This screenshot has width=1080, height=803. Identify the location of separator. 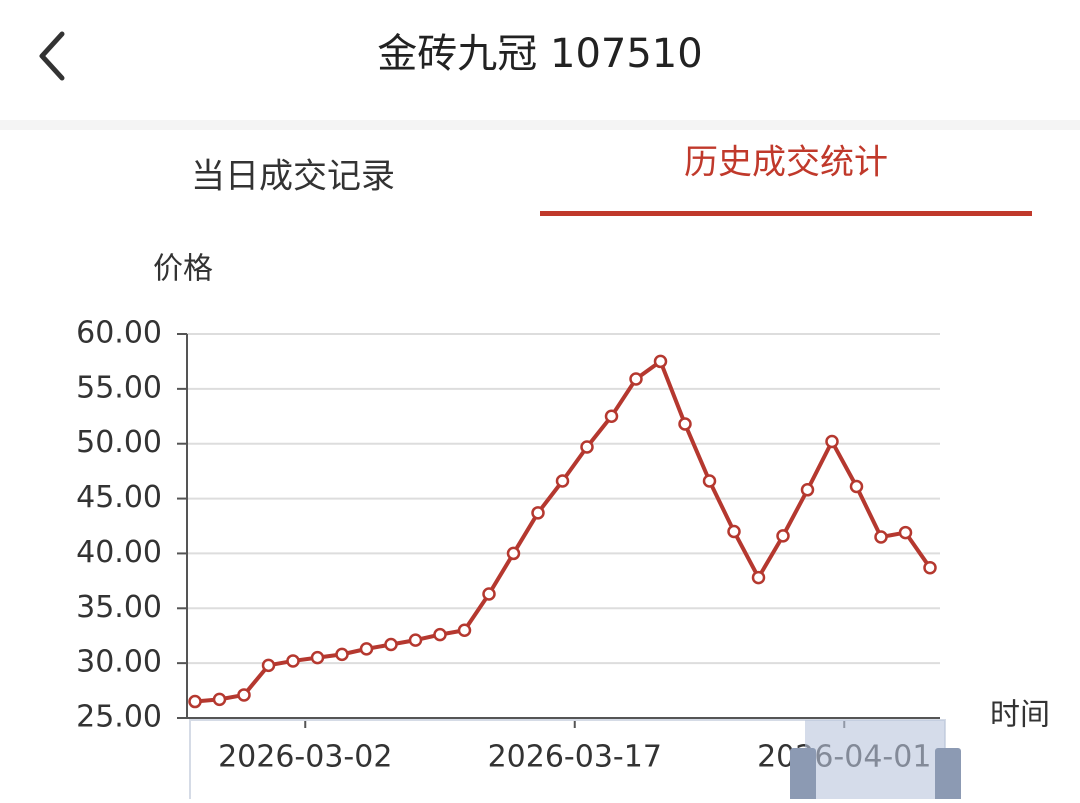
(540, 125).